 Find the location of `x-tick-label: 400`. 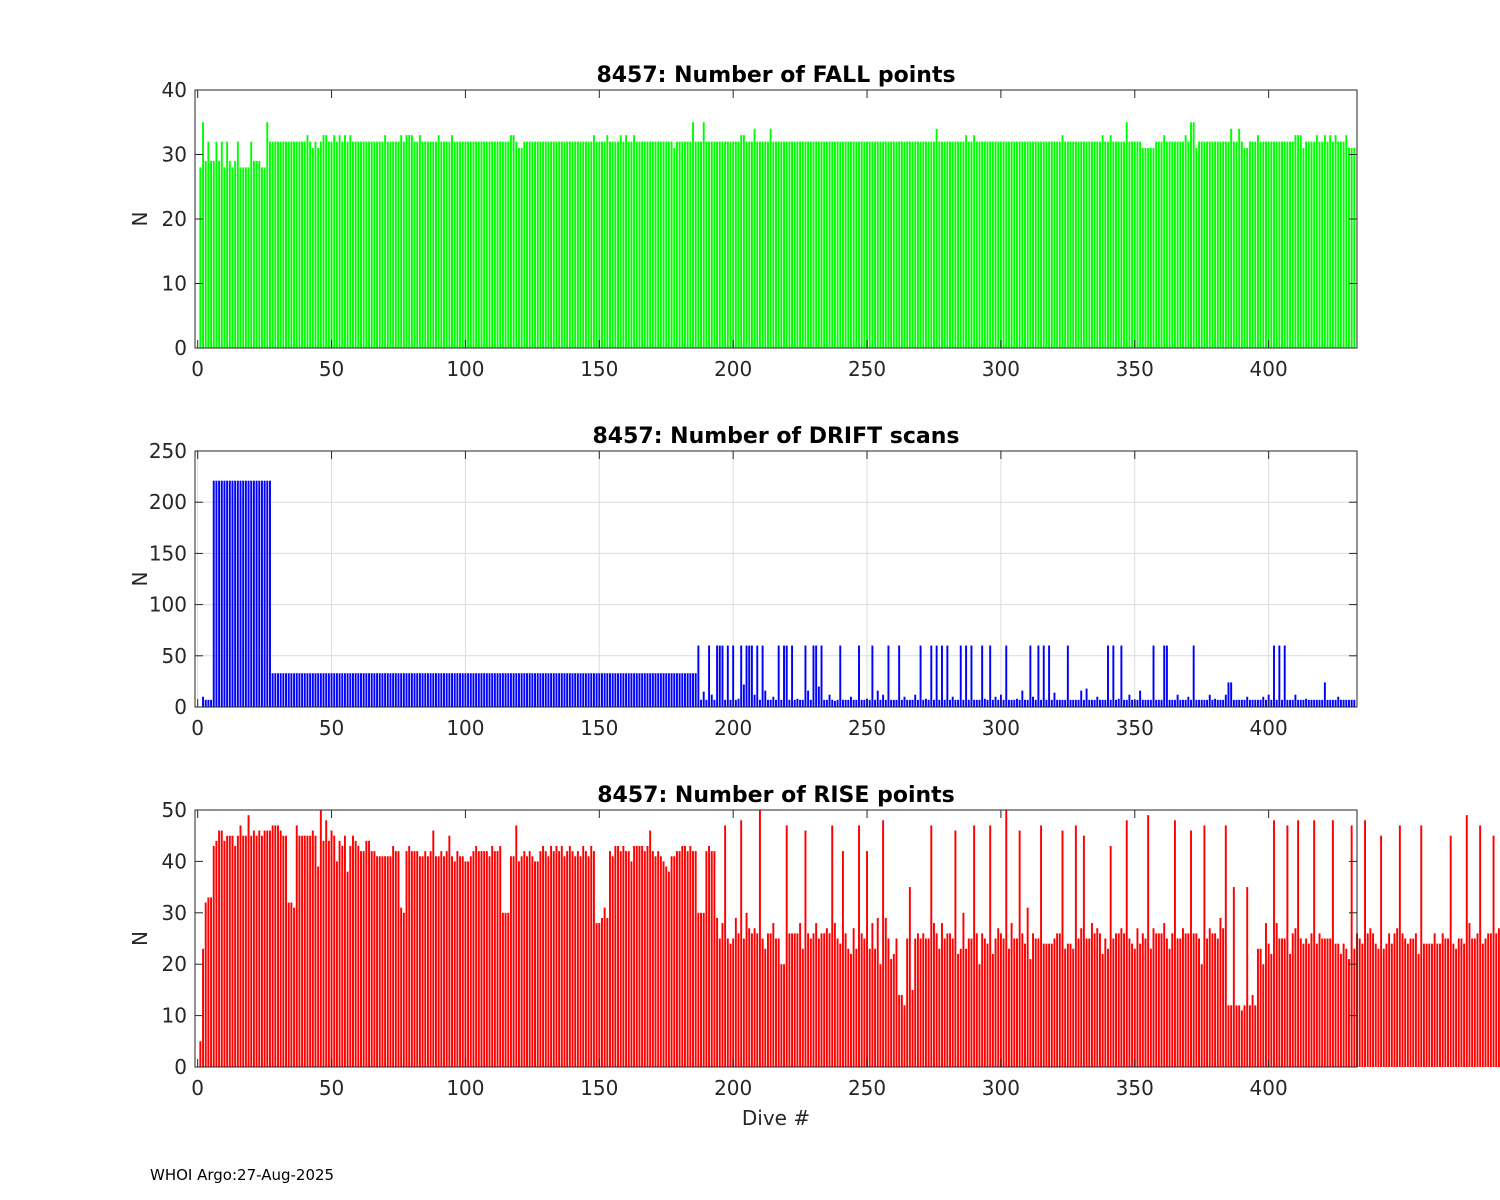

x-tick-label: 400 is located at coordinates (1269, 728).